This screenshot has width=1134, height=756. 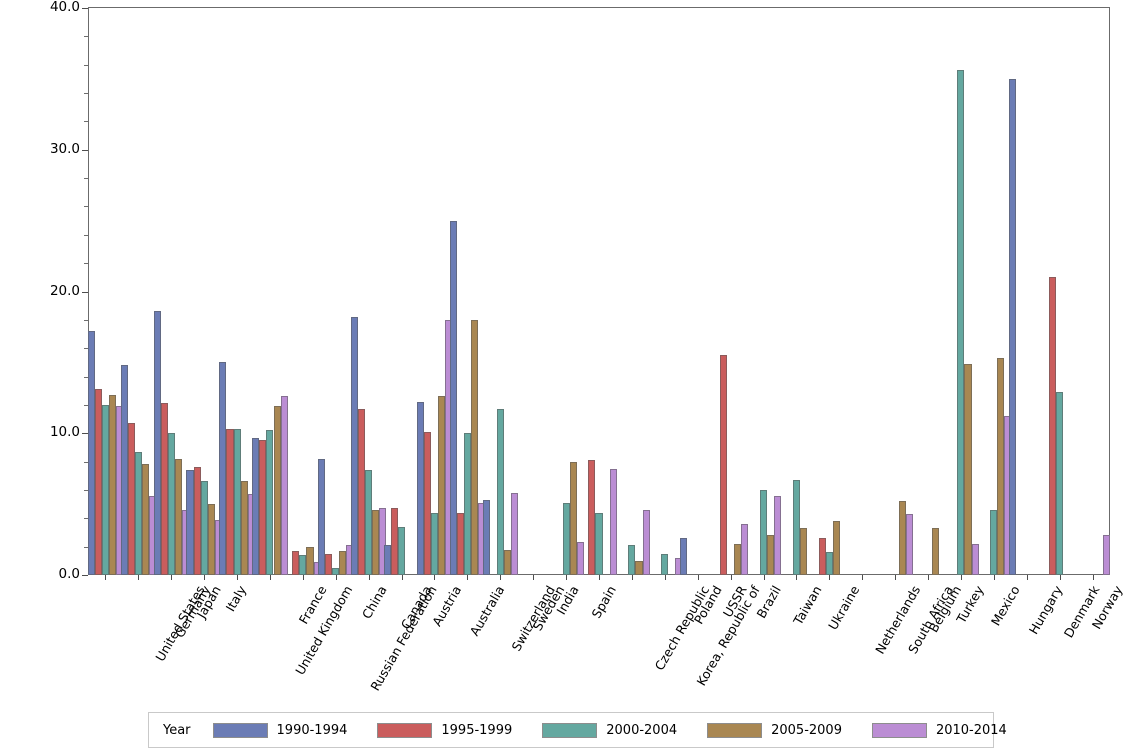 What do you see at coordinates (64, 290) in the screenshot?
I see `y-tick-label: 20.0` at bounding box center [64, 290].